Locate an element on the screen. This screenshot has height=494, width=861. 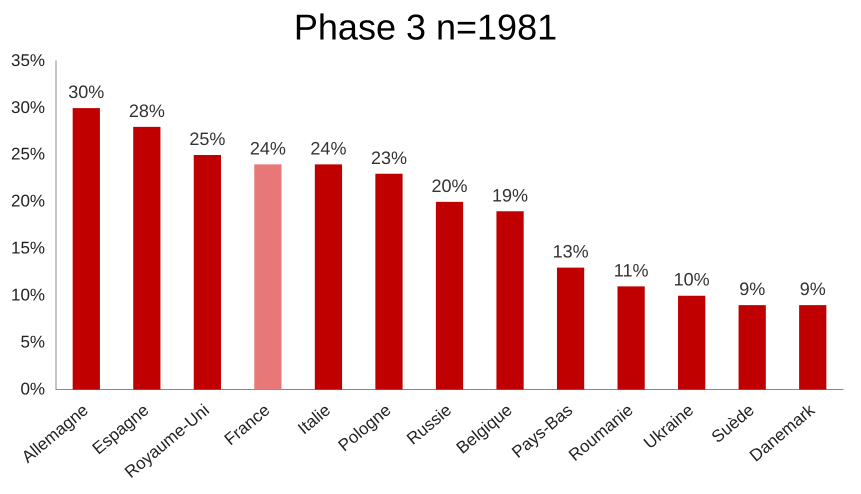
data-label: 23% is located at coordinates (388, 158).